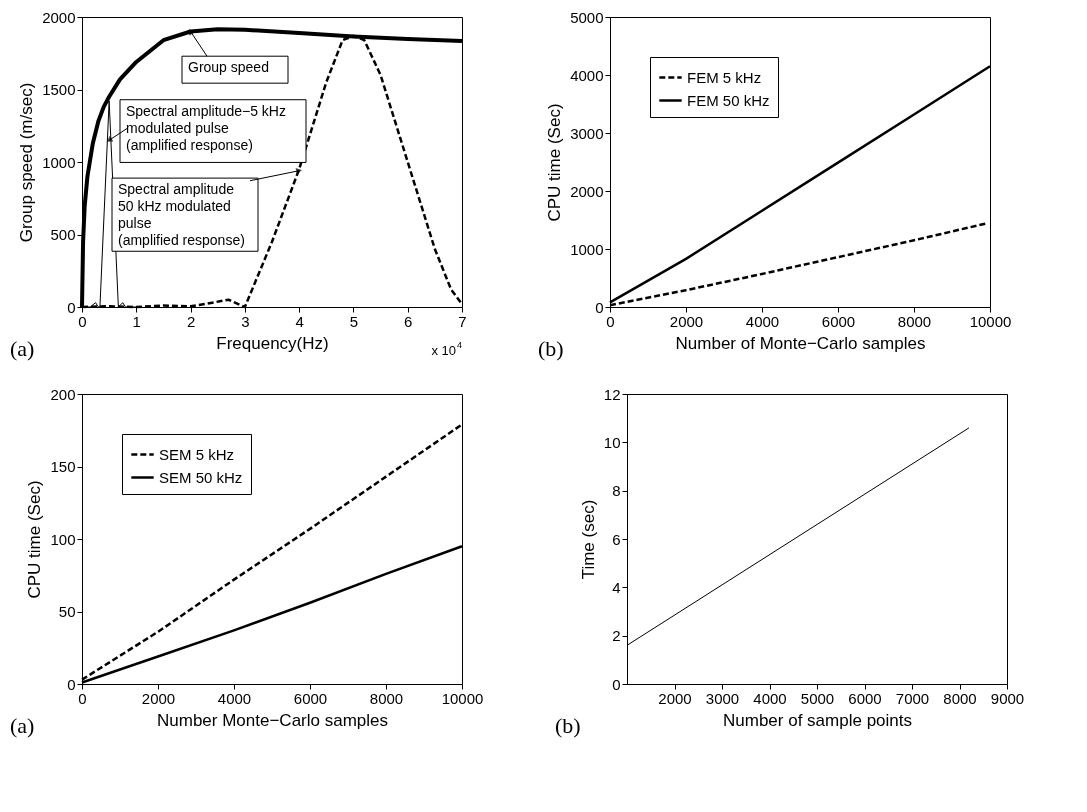 The width and height of the screenshot is (1087, 812). I want to click on y-tick-label: 10, so click(612, 442).